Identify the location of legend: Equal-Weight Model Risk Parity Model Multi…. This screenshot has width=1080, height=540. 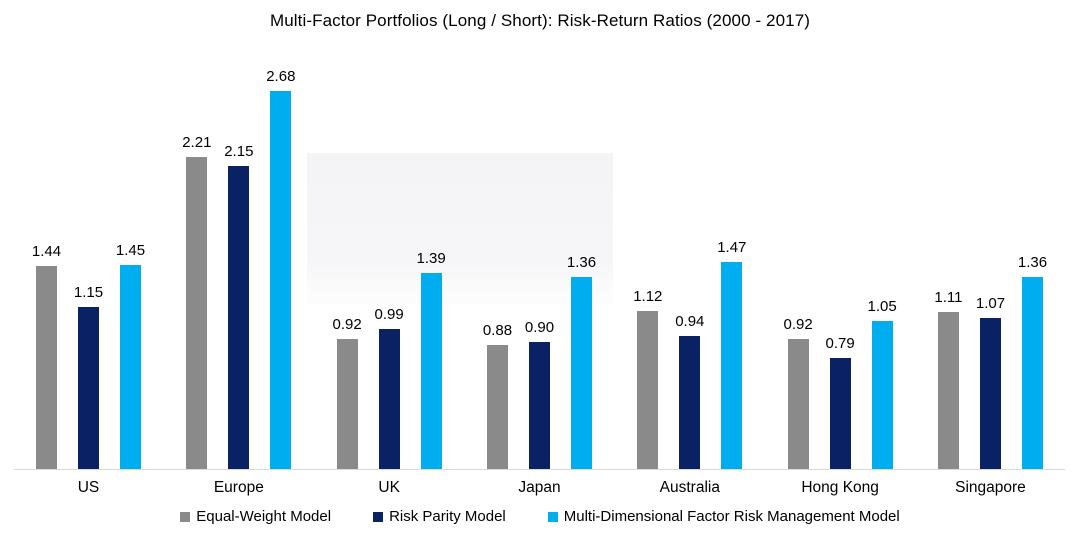
(540, 516).